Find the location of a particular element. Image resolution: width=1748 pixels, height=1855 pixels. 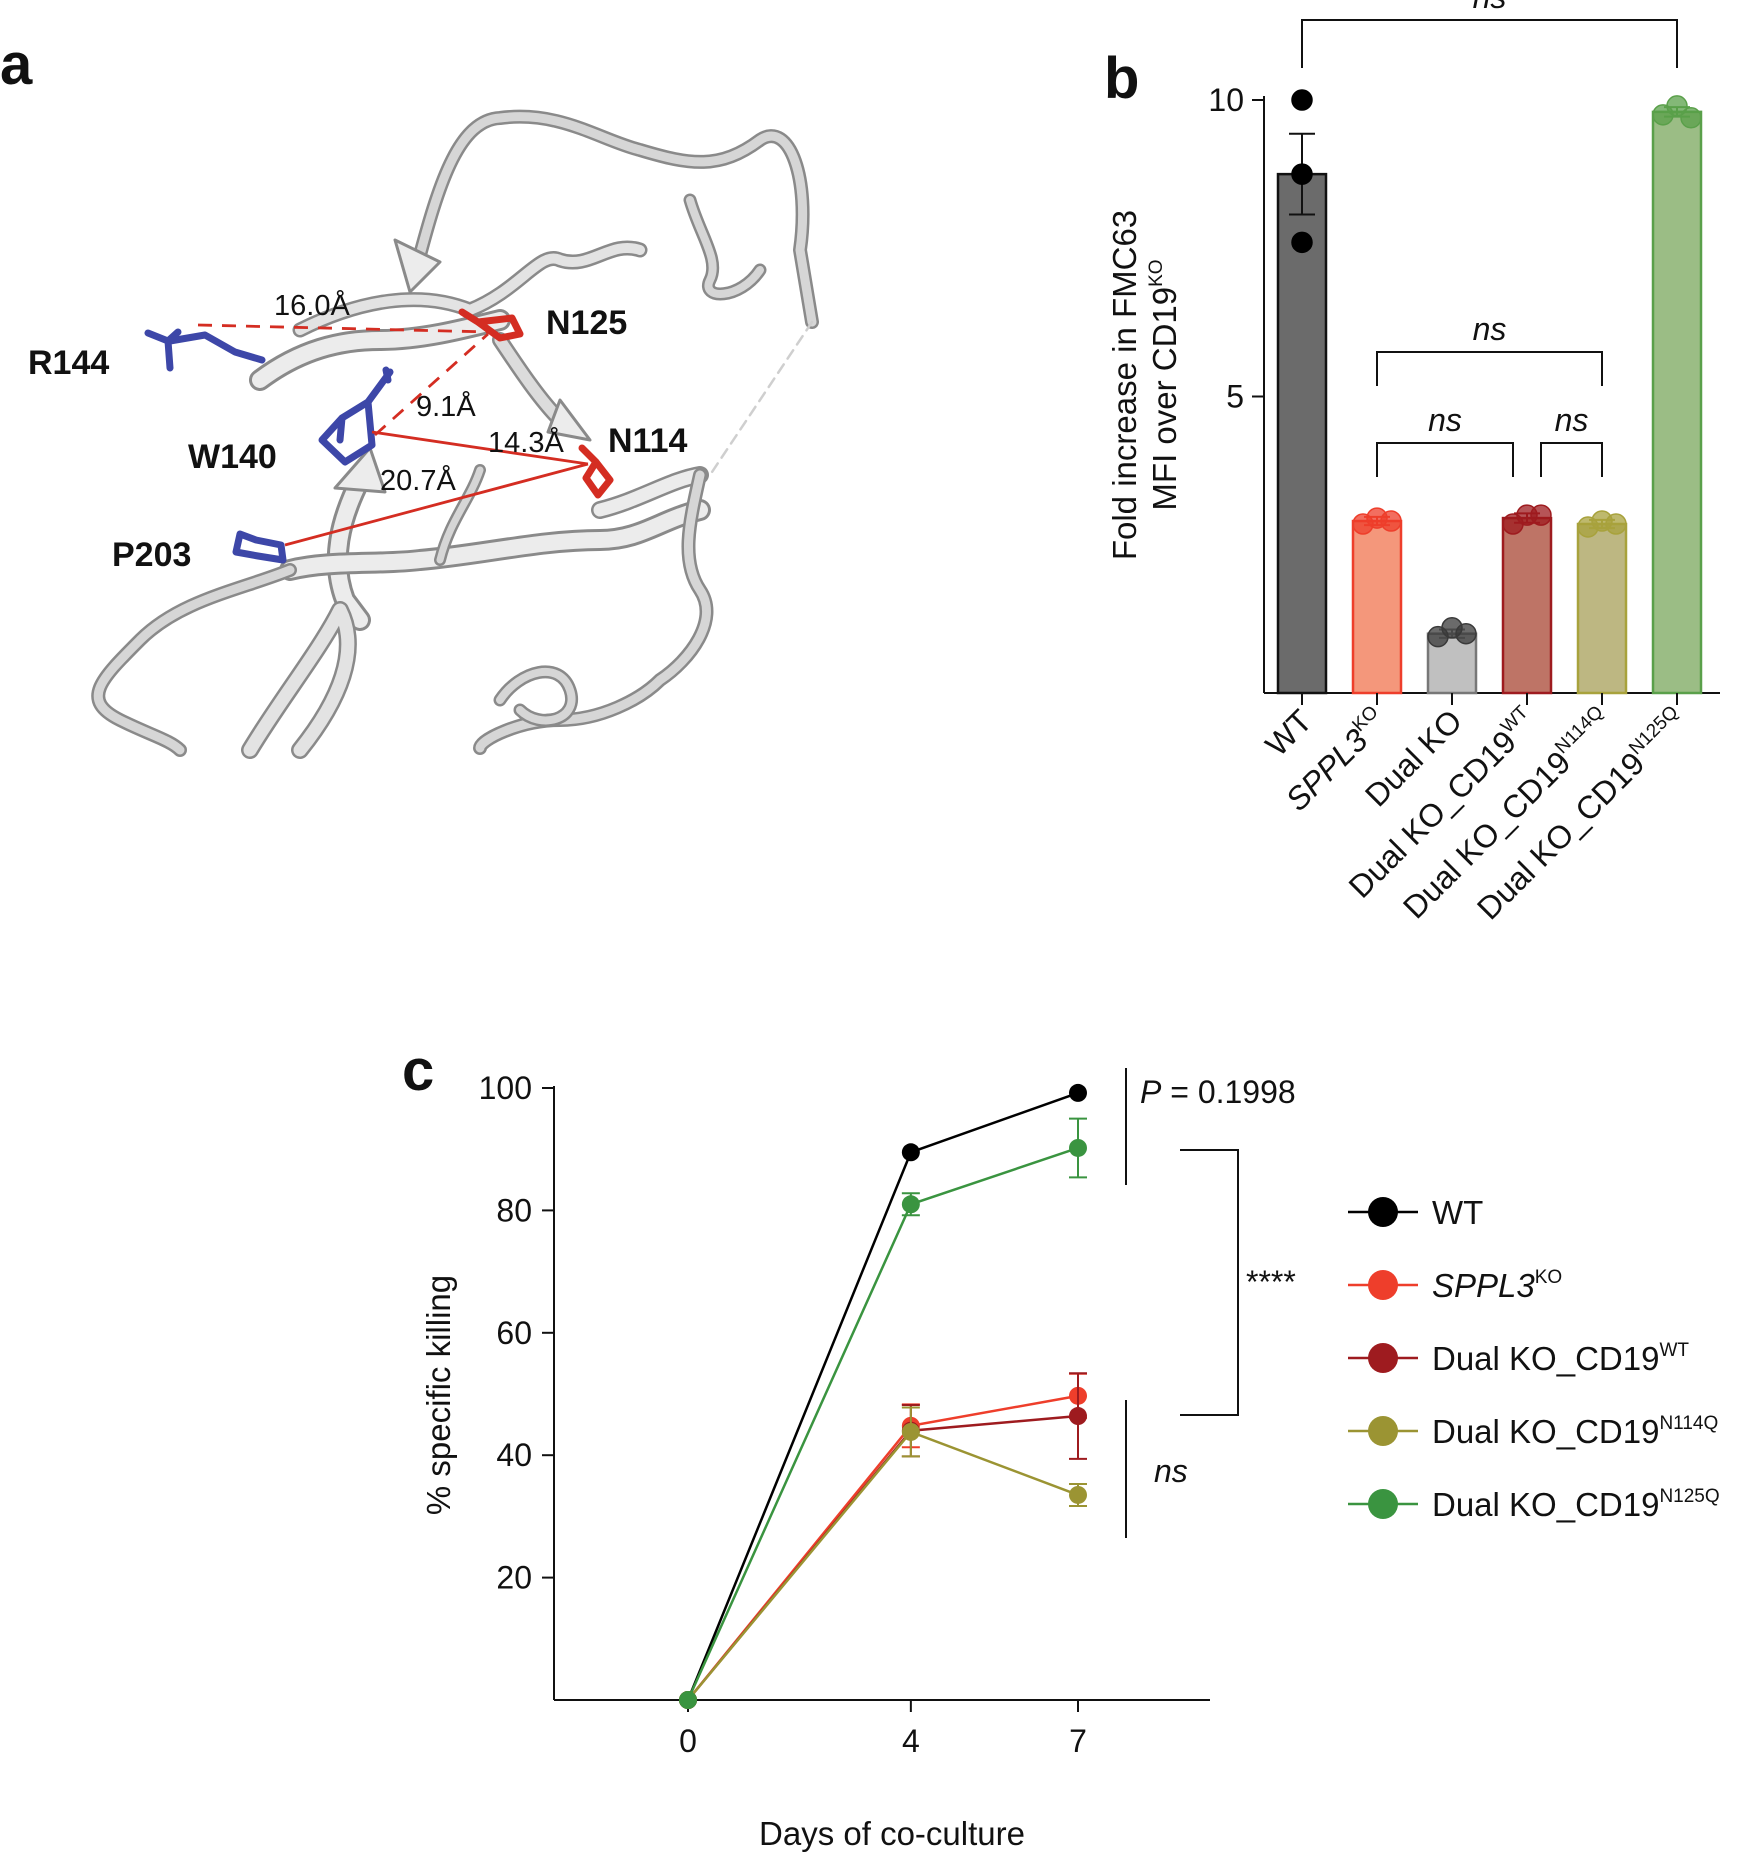

legend-label: Dual KO_CD19N125Q is located at coordinates (1576, 1504).